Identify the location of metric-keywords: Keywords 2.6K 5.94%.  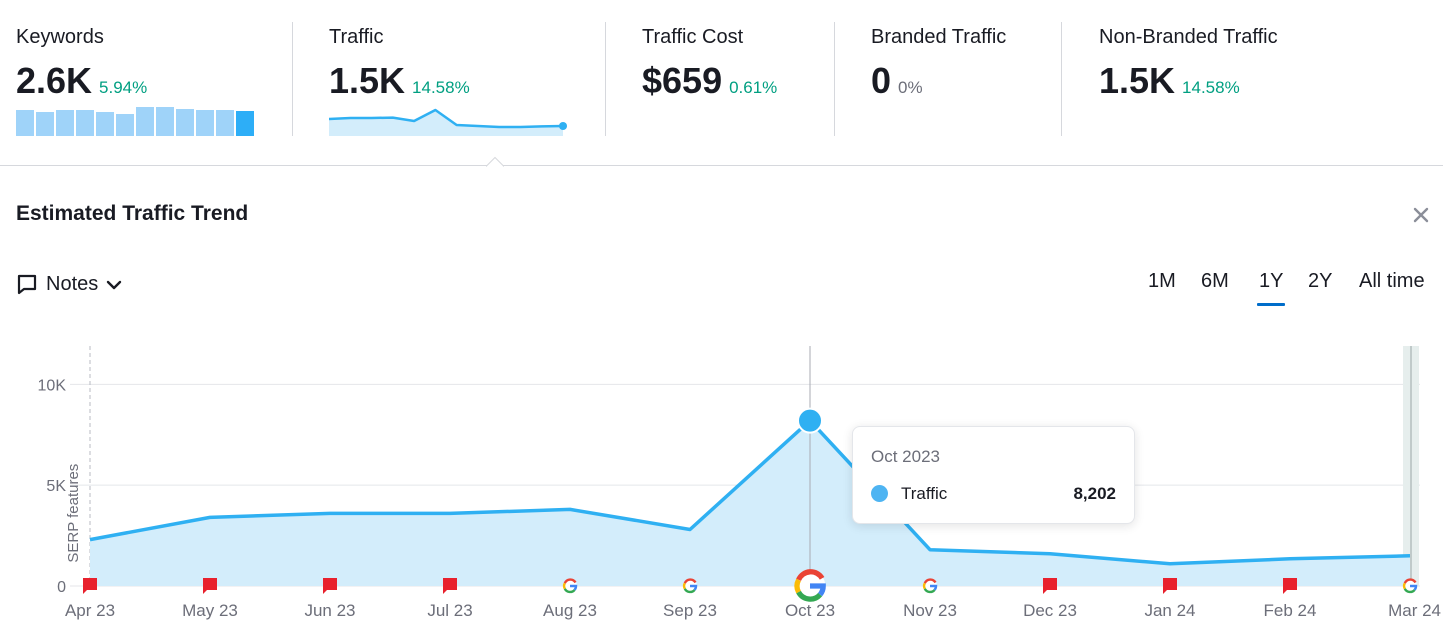
(146, 79).